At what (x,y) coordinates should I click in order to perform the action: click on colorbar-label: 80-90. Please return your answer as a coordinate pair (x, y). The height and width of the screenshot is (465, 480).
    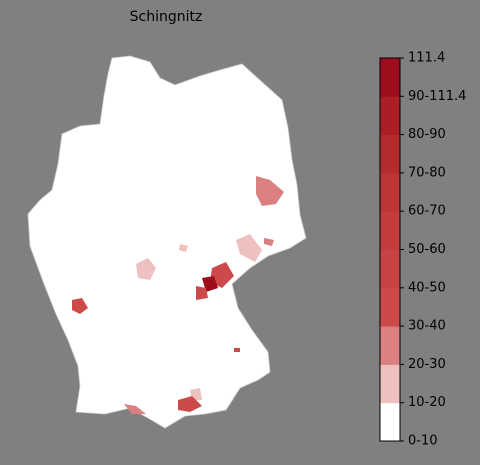
    Looking at the image, I should click on (427, 134).